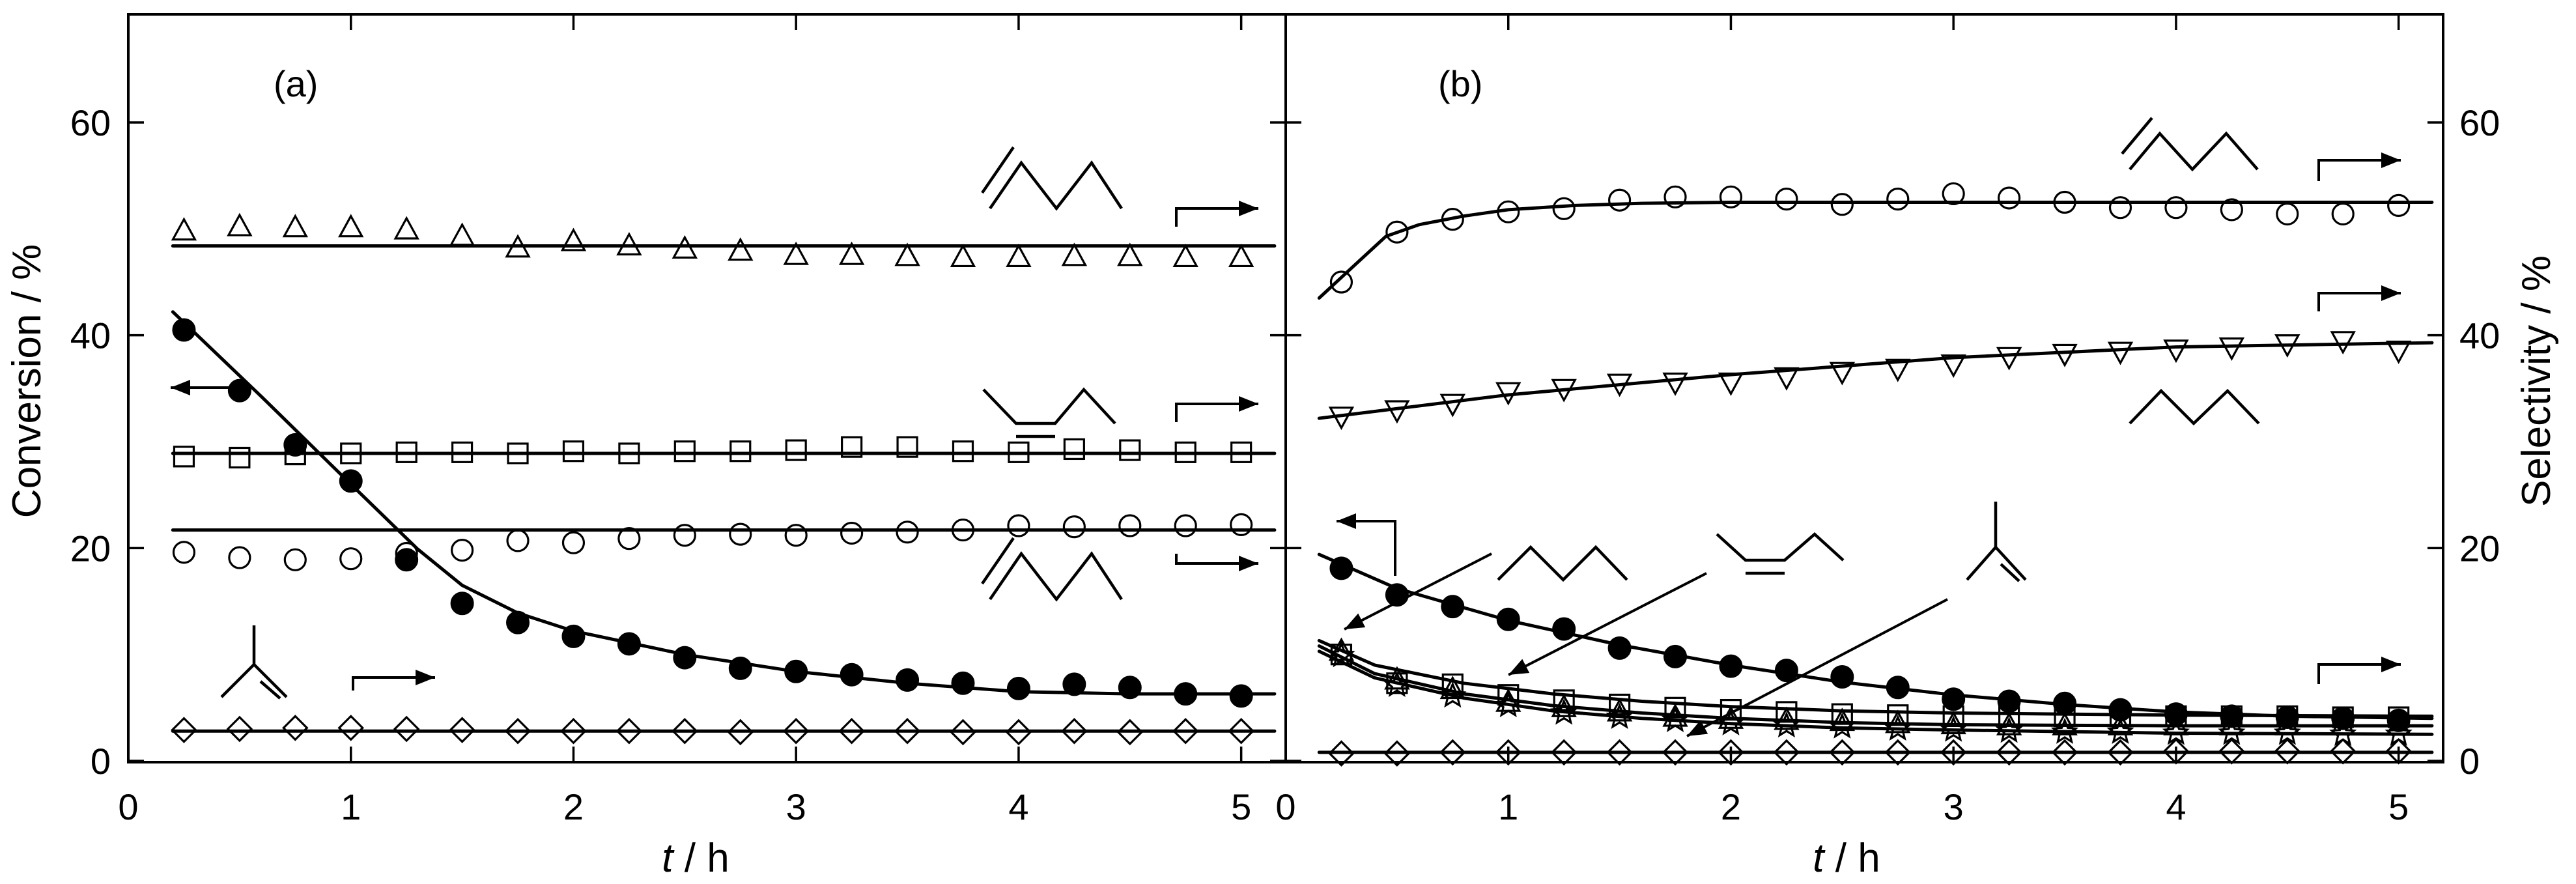 The height and width of the screenshot is (884, 2576). What do you see at coordinates (998, 170) in the screenshot?
I see `structure-double-bond-a` at bounding box center [998, 170].